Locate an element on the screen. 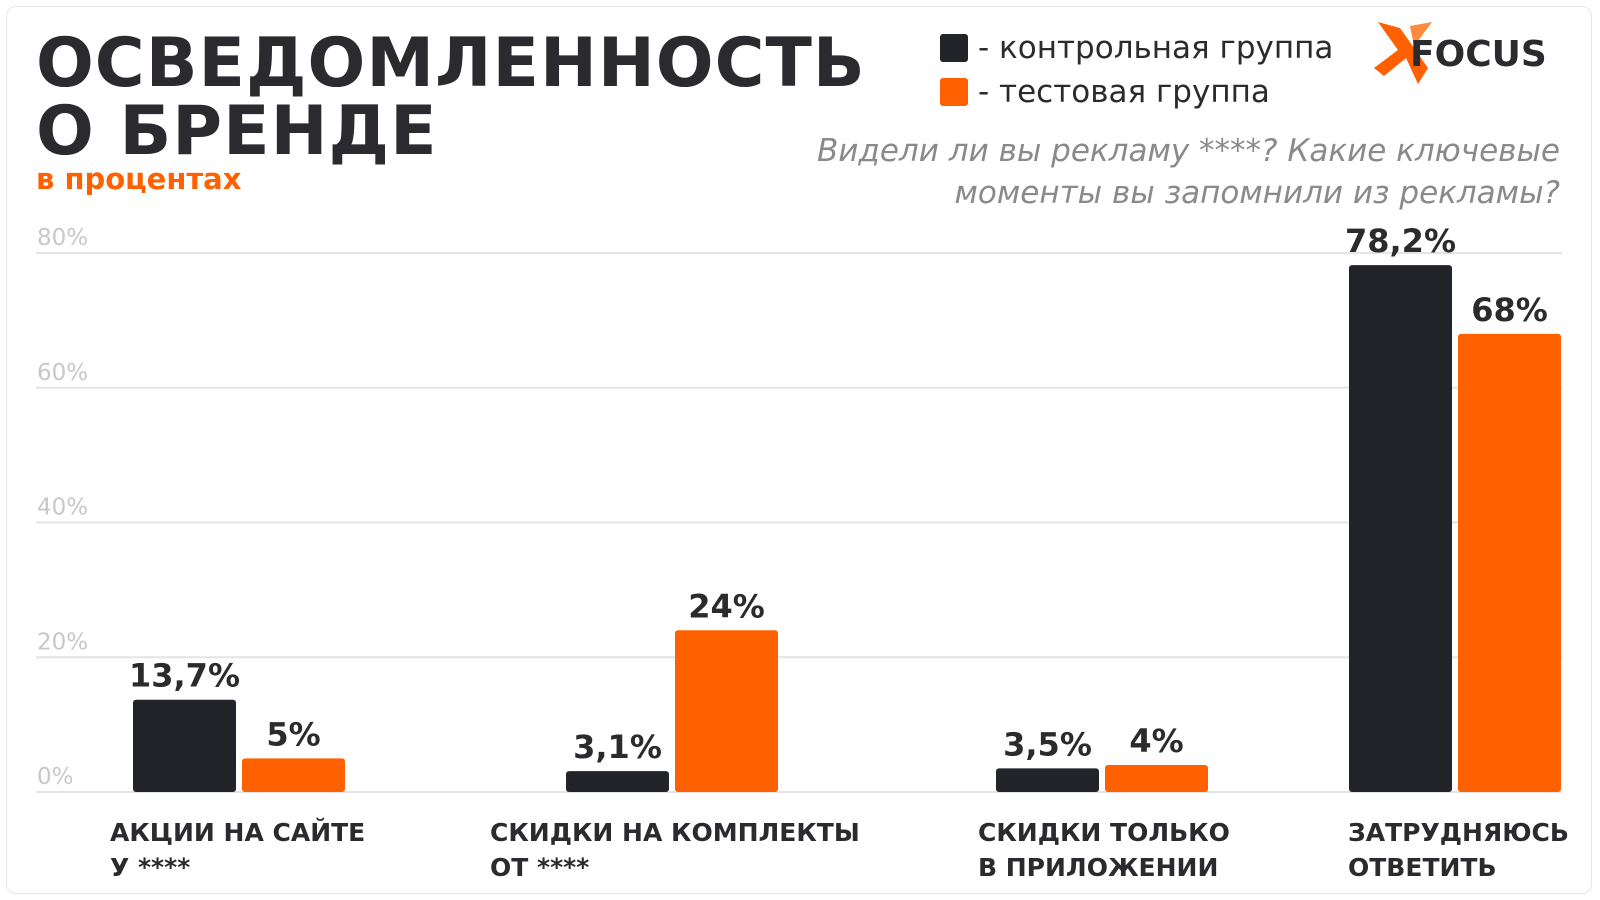  value-label: 4% is located at coordinates (1156, 741).